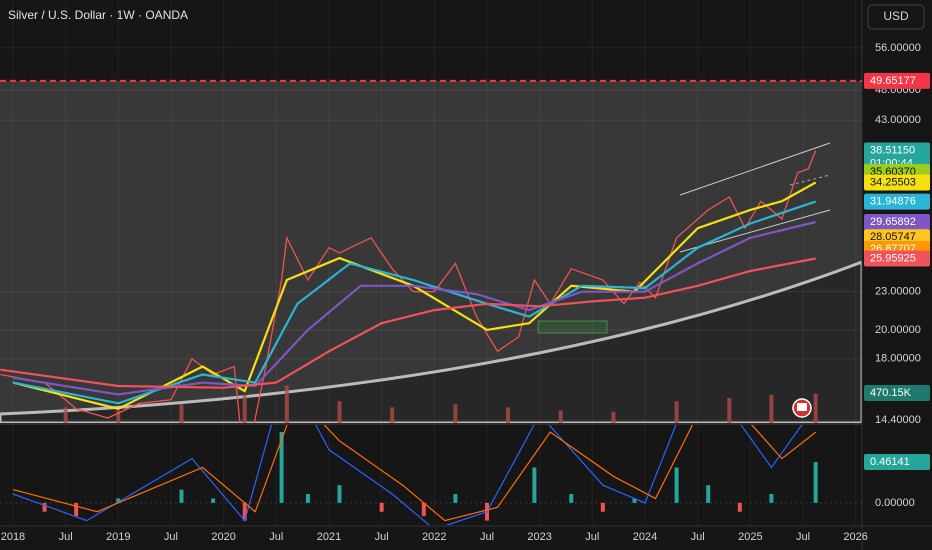 The image size is (932, 550). What do you see at coordinates (755, 169) in the screenshot?
I see `channel-line` at bounding box center [755, 169].